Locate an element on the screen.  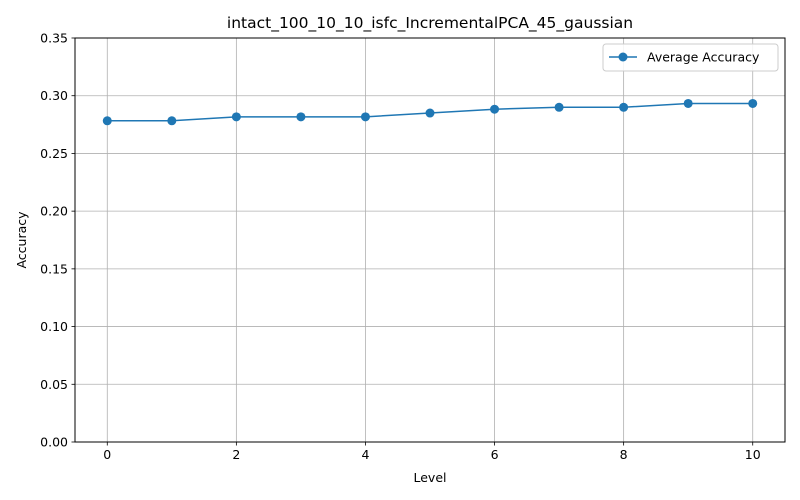
x-tick-label: 4 is located at coordinates (365, 454).